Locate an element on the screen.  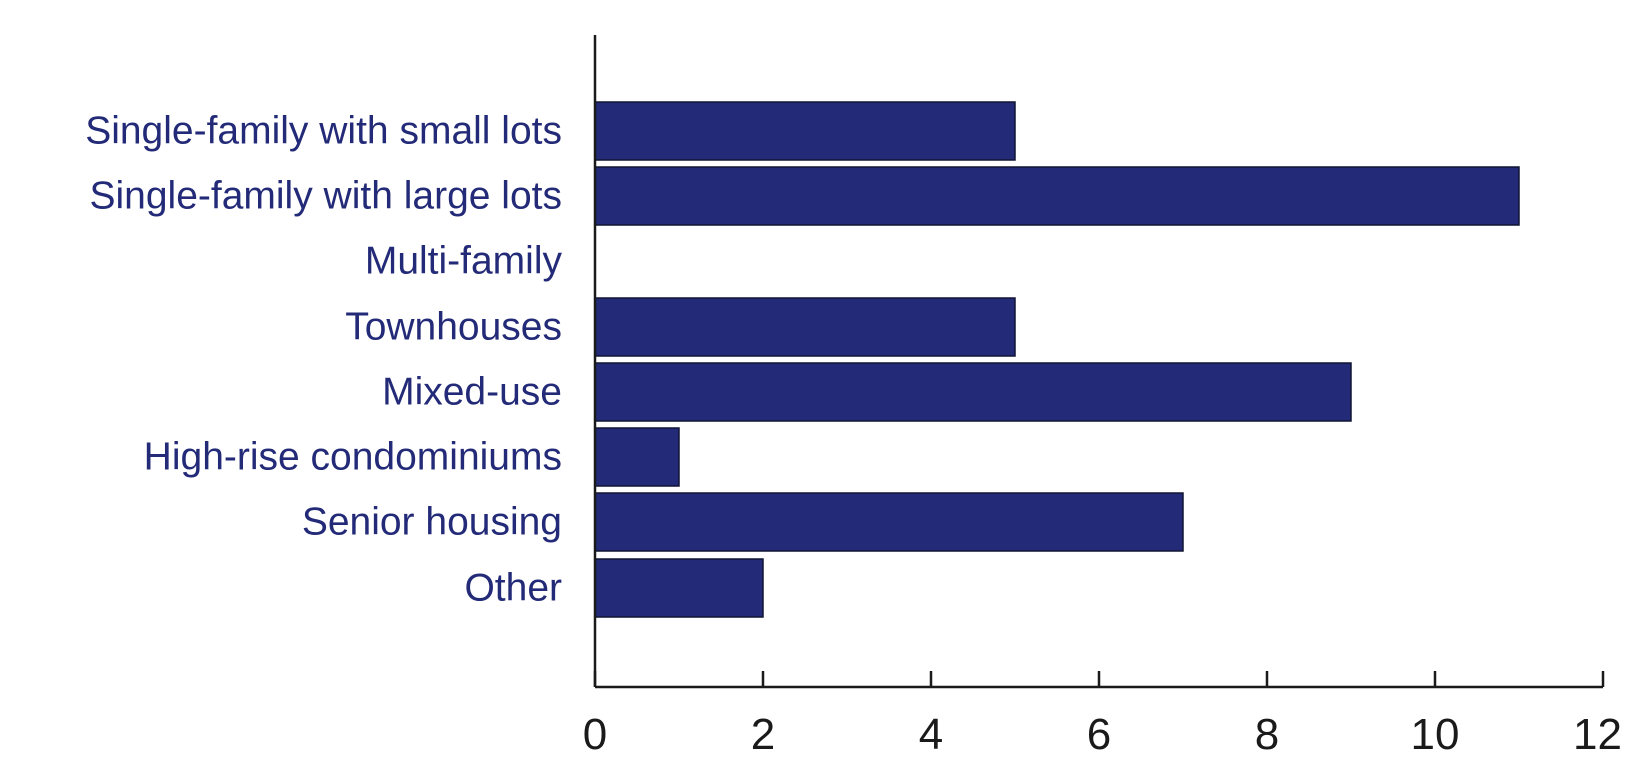
category-label-single-family-with-small-lots: Single-family with small lots is located at coordinates (323, 131).